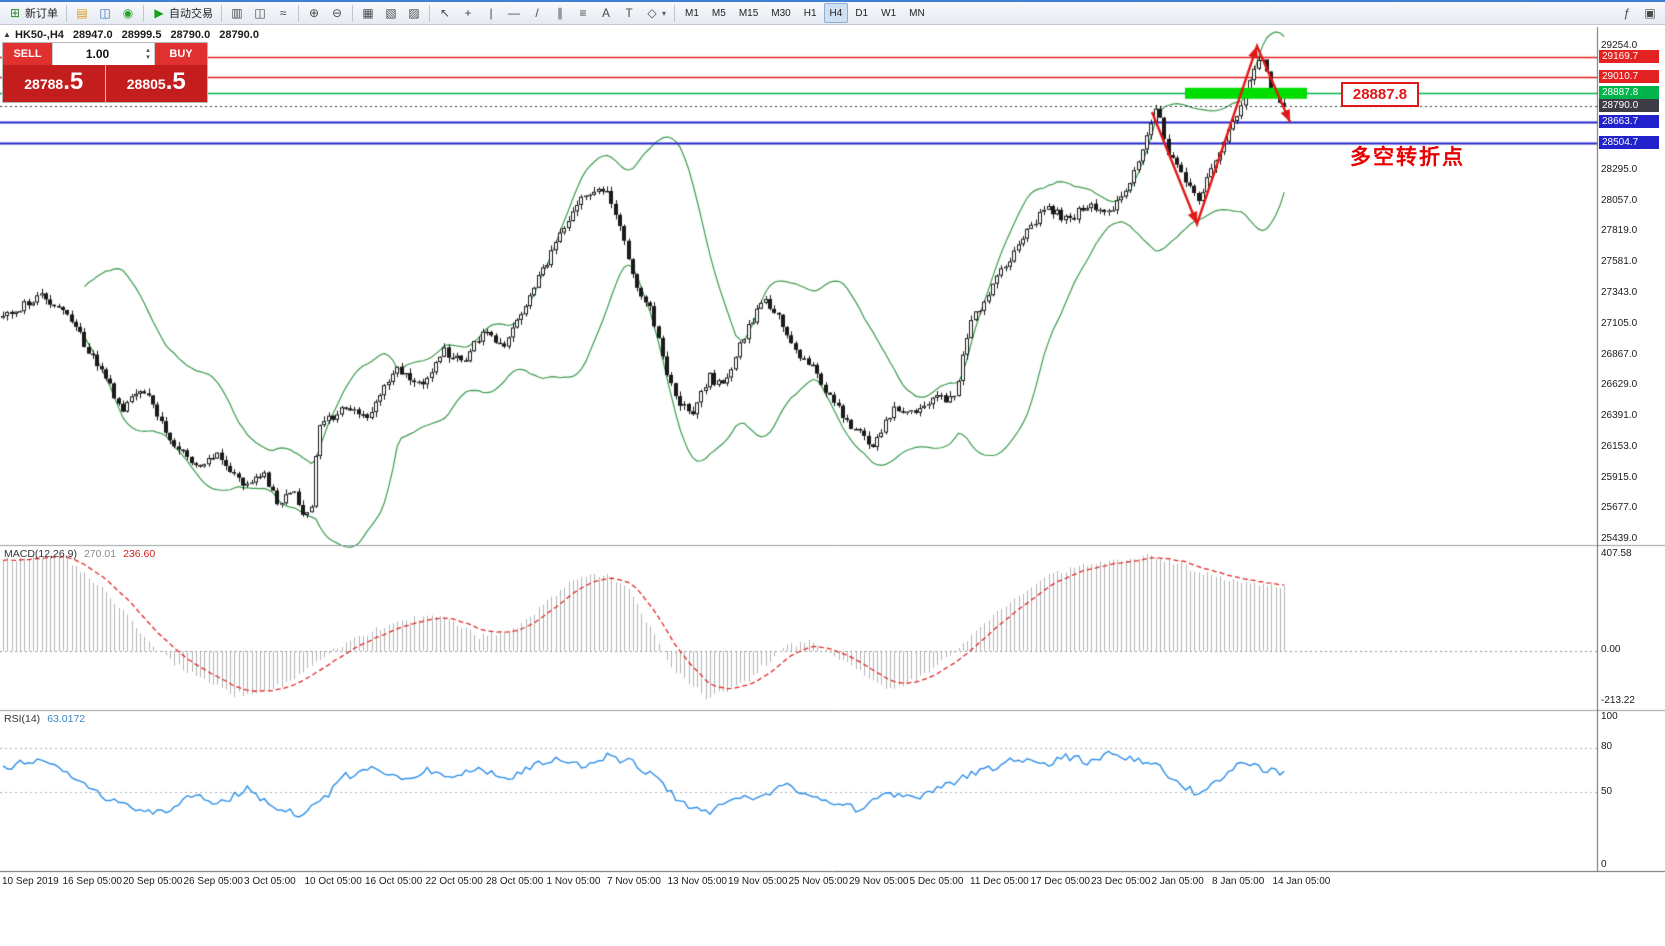 The width and height of the screenshot is (1665, 946). What do you see at coordinates (141, 35) in the screenshot?
I see `ohlc-high: 28999.5` at bounding box center [141, 35].